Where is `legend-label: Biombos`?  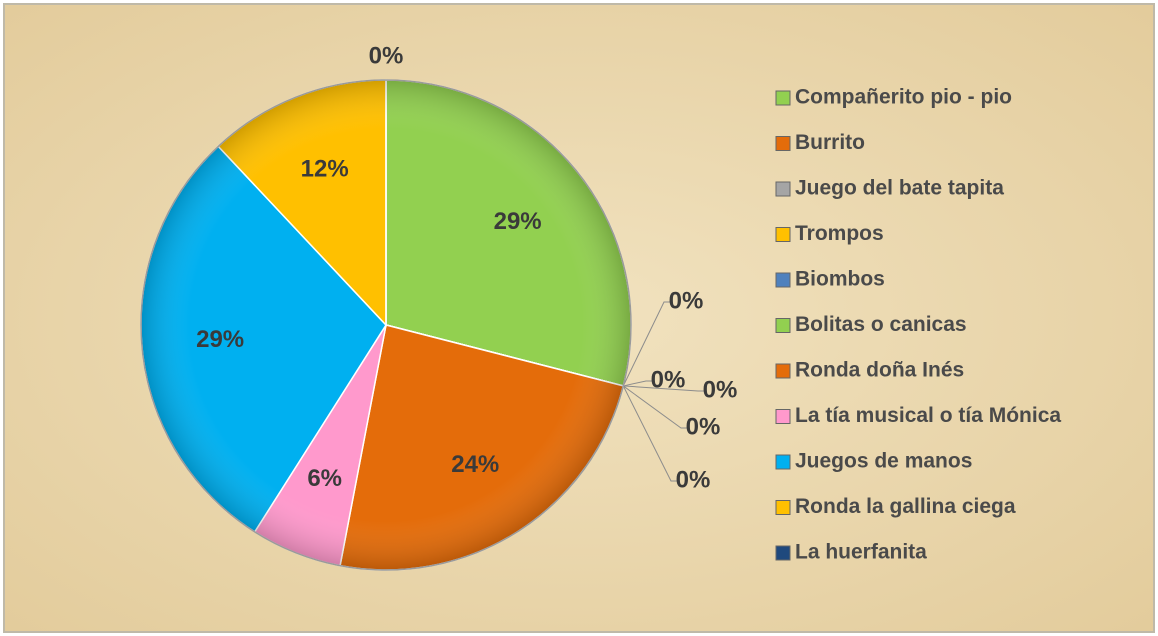
legend-label: Biombos is located at coordinates (840, 279).